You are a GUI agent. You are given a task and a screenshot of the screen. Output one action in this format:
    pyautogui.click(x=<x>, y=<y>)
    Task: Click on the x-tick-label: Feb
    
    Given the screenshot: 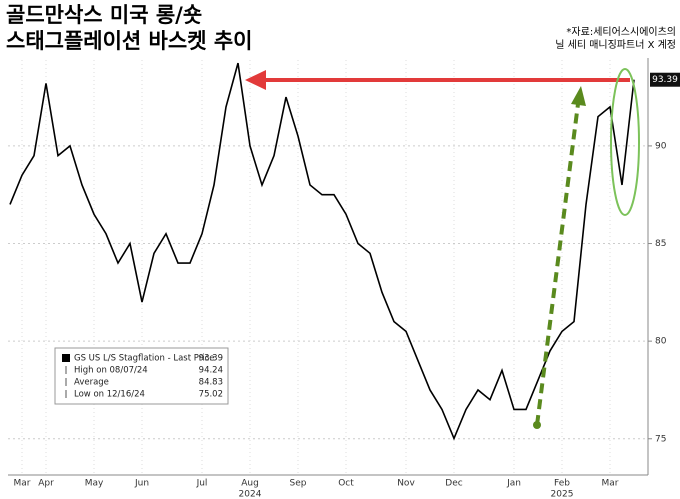 What is the action you would take?
    pyautogui.click(x=562, y=484)
    